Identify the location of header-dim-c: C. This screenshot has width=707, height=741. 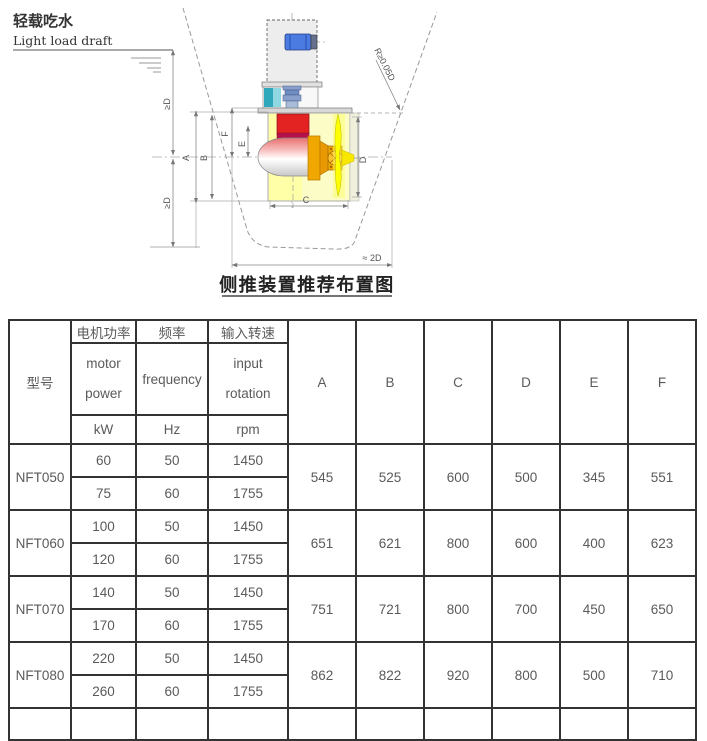
(458, 382).